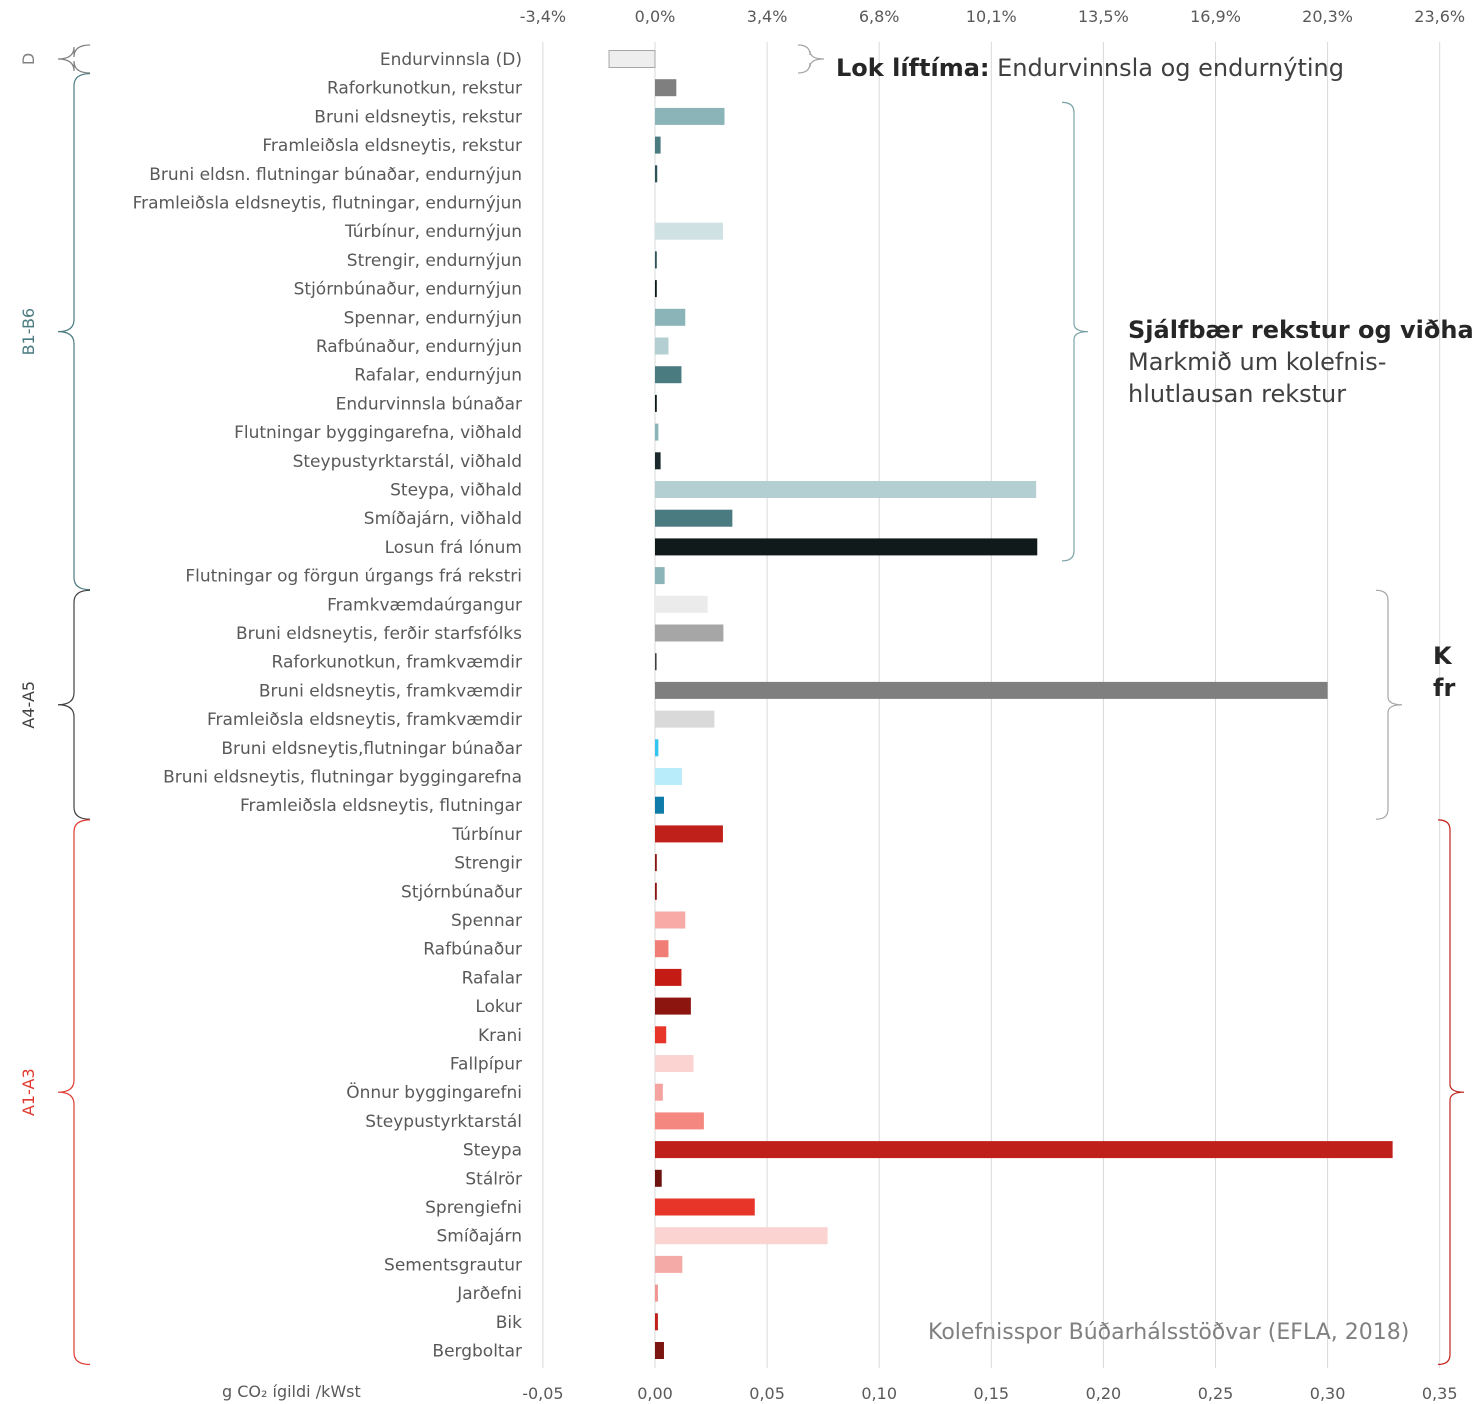  Describe the element at coordinates (493, 1179) in the screenshot. I see `category-label: Stálrör` at that location.